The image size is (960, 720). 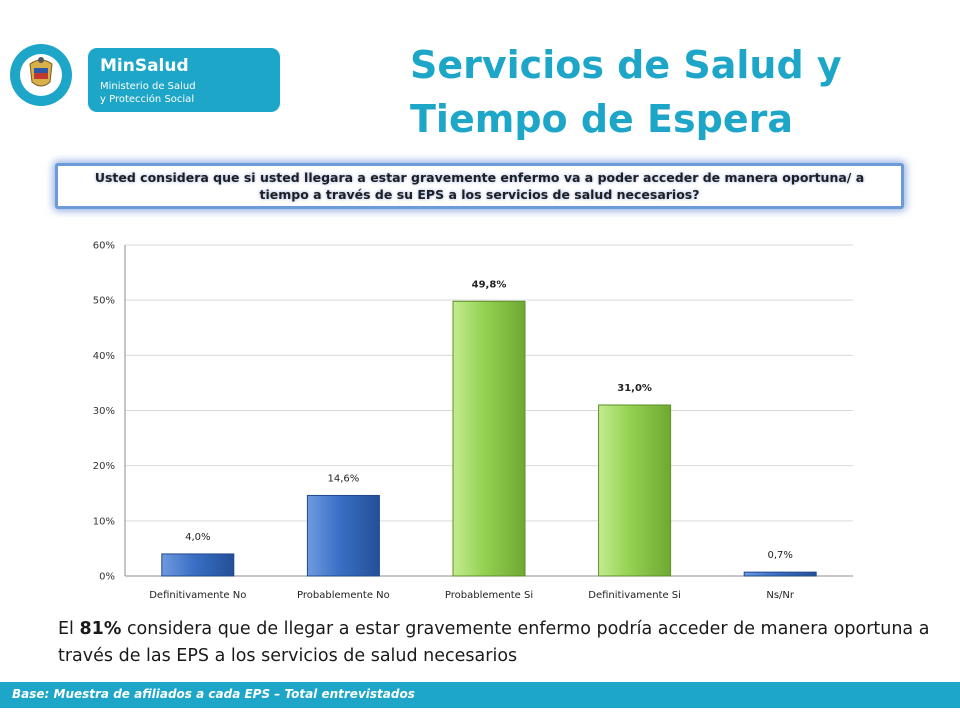 What do you see at coordinates (197, 595) in the screenshot?
I see `x-category-label: Definitivamente No` at bounding box center [197, 595].